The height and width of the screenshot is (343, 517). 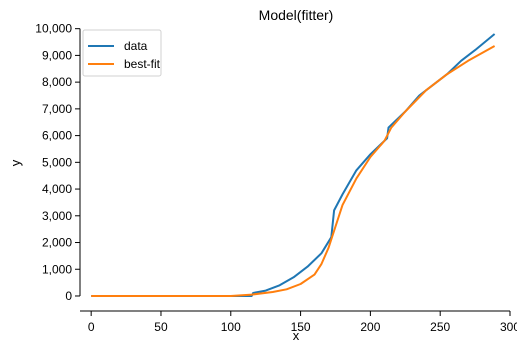 I want to click on y-tick-label: 10,000, so click(x=53, y=29).